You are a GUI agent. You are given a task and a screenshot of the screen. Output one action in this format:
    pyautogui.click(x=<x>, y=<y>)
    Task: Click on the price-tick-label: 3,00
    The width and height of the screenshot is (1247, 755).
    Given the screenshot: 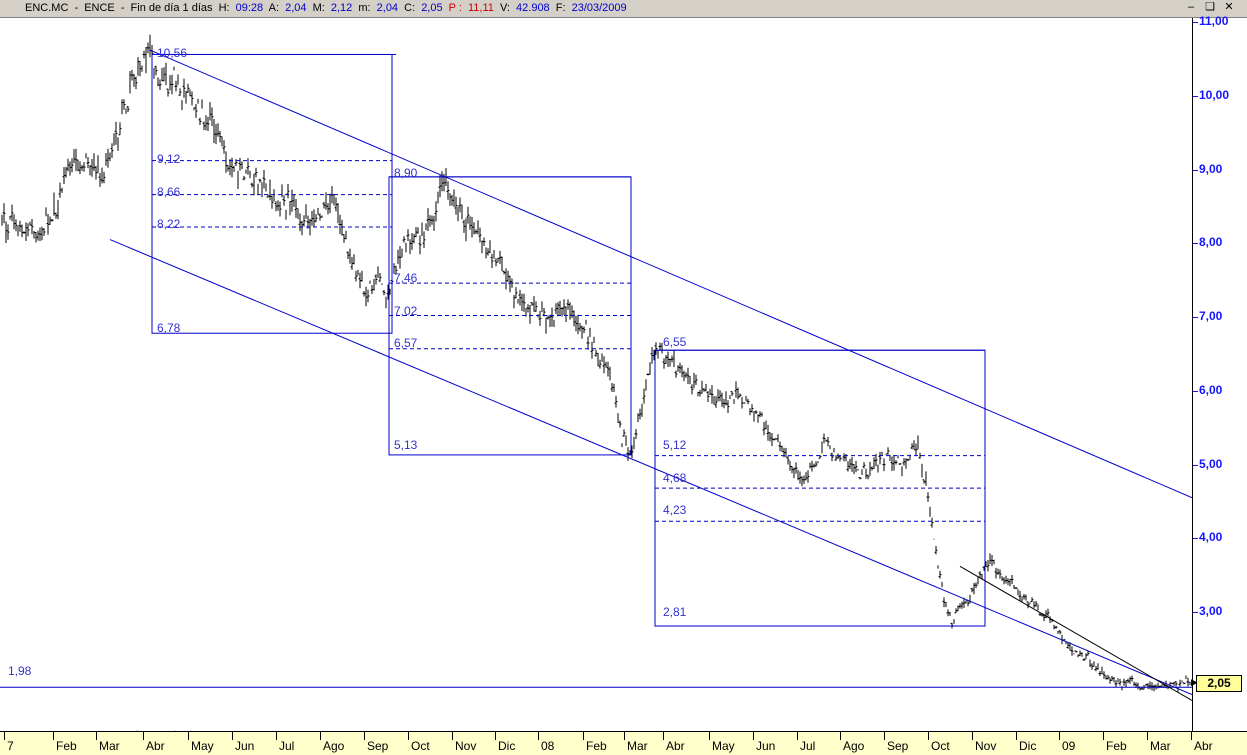 What is the action you would take?
    pyautogui.click(x=1211, y=611)
    